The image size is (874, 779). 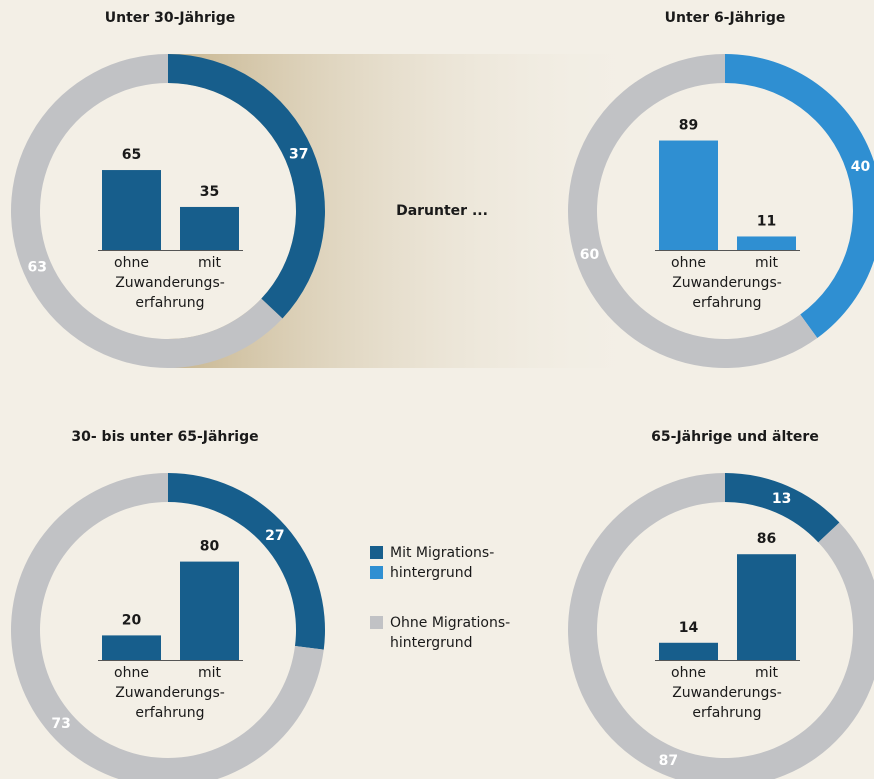 I want to click on legend-label: Ohne Migrations-, so click(x=450, y=623).